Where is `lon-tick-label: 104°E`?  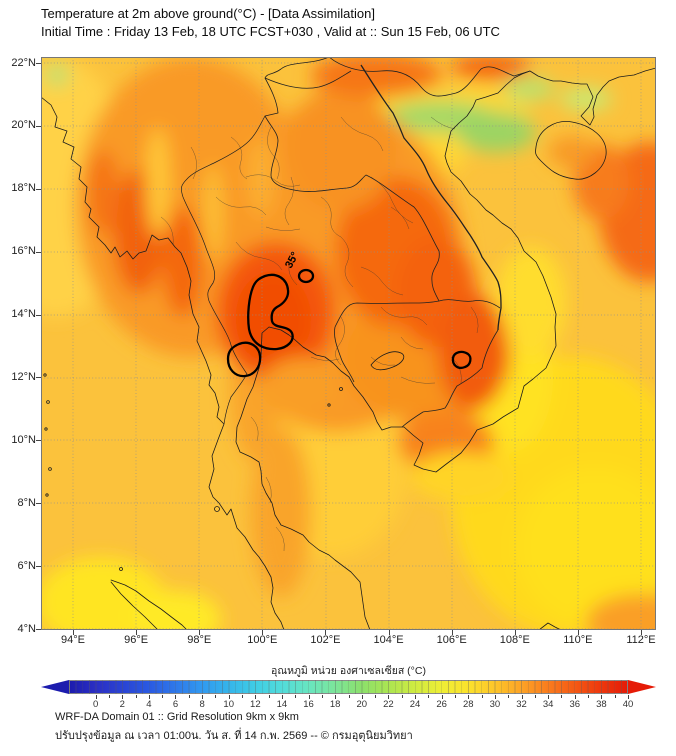
lon-tick-label: 104°E is located at coordinates (388, 640).